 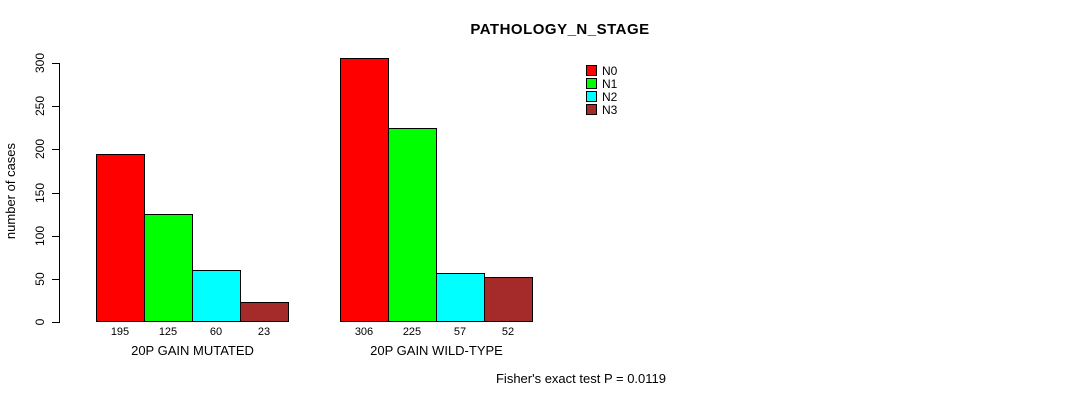 I want to click on legend-item-n0: N0, so click(x=601, y=70).